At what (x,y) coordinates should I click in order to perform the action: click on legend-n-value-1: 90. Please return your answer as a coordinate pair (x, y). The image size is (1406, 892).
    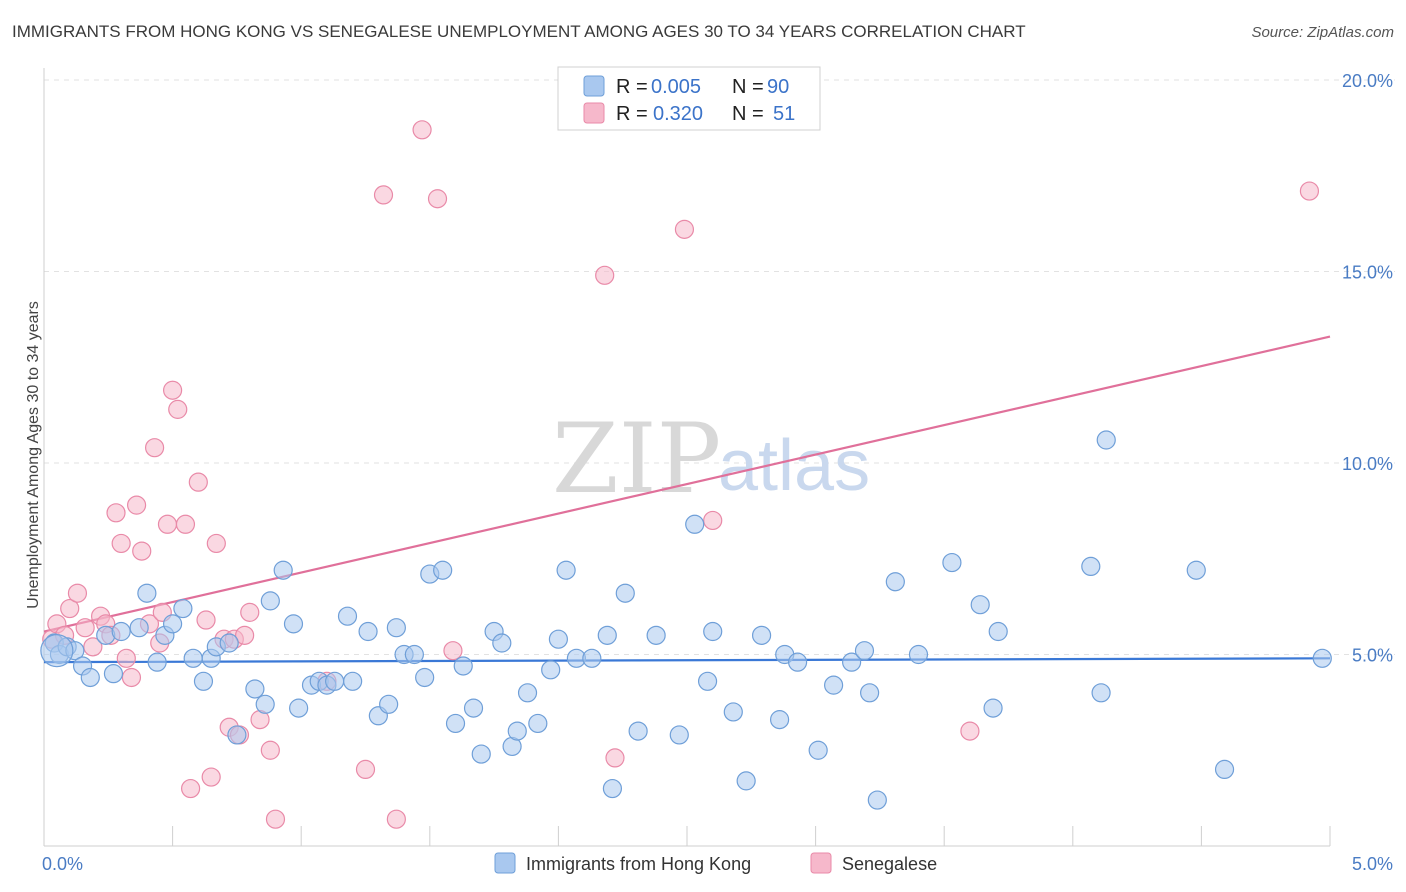
    Looking at the image, I should click on (778, 87).